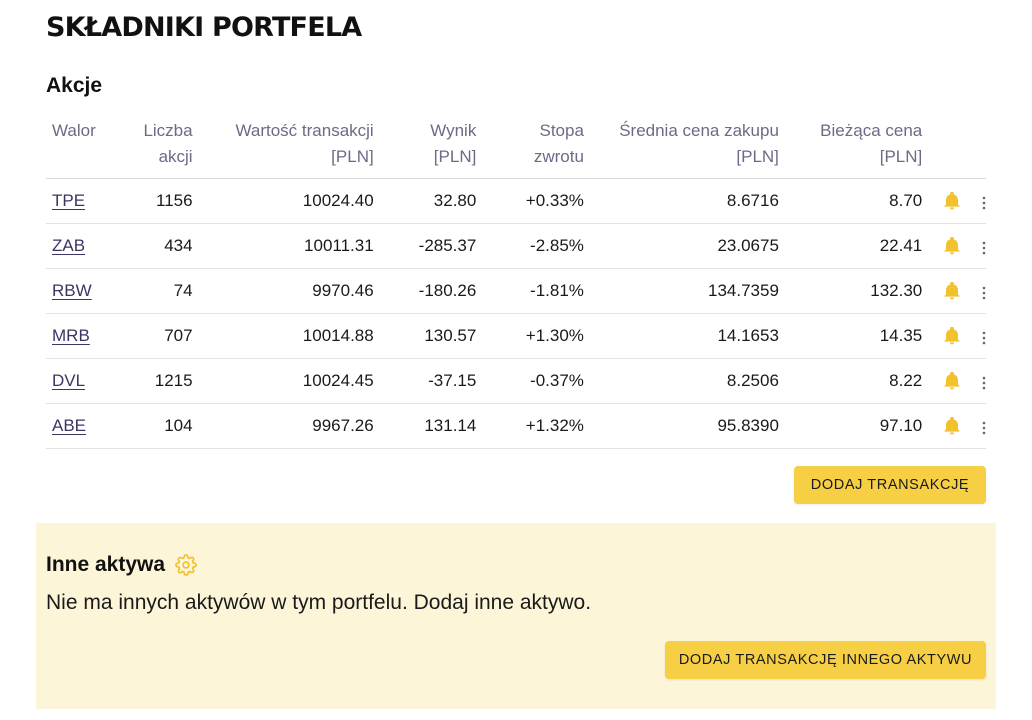 The image size is (1032, 720). I want to click on cell-ticker: RBW, so click(81, 291).